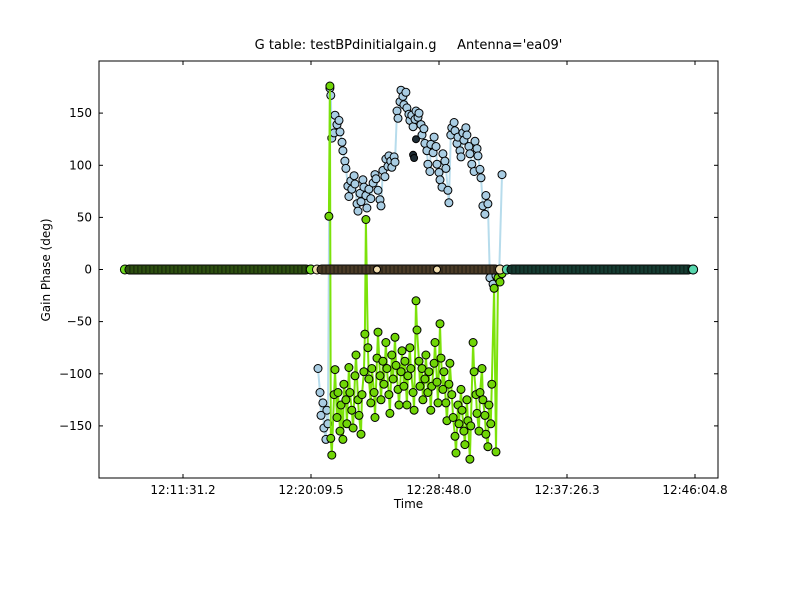 This screenshot has width=800, height=600. What do you see at coordinates (217, 269) in the screenshot?
I see `series-zero-band-scan1` at bounding box center [217, 269].